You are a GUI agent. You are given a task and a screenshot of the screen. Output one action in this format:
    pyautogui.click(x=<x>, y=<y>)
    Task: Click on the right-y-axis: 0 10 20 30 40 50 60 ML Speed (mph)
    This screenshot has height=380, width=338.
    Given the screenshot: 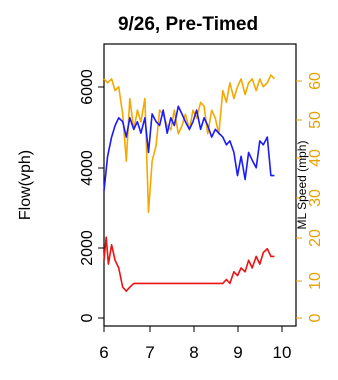 What is the action you would take?
    pyautogui.click(x=309, y=197)
    